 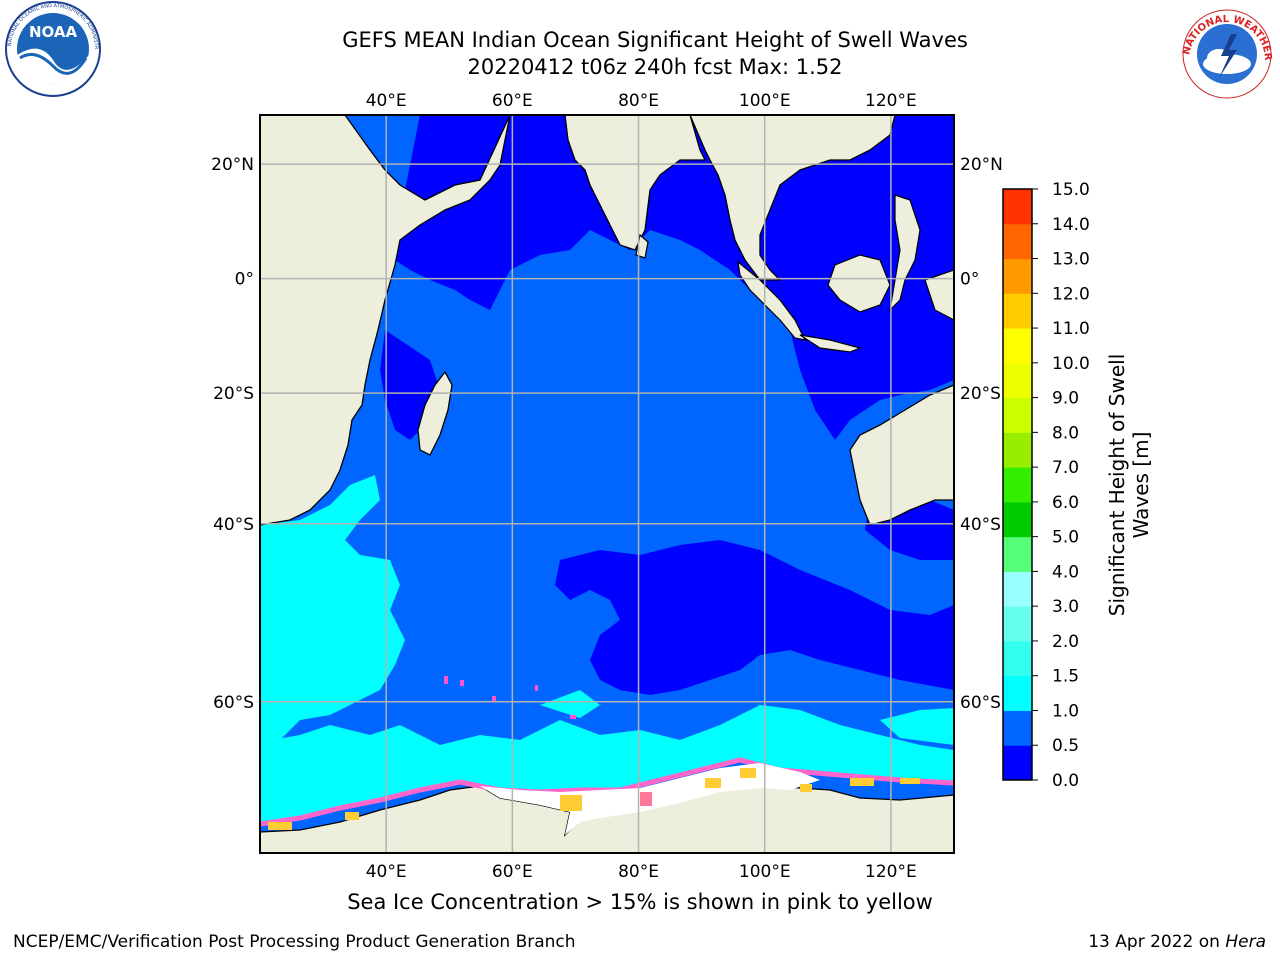 What do you see at coordinates (594, 799) in the screenshot?
I see `sea-ice-high-concentration` at bounding box center [594, 799].